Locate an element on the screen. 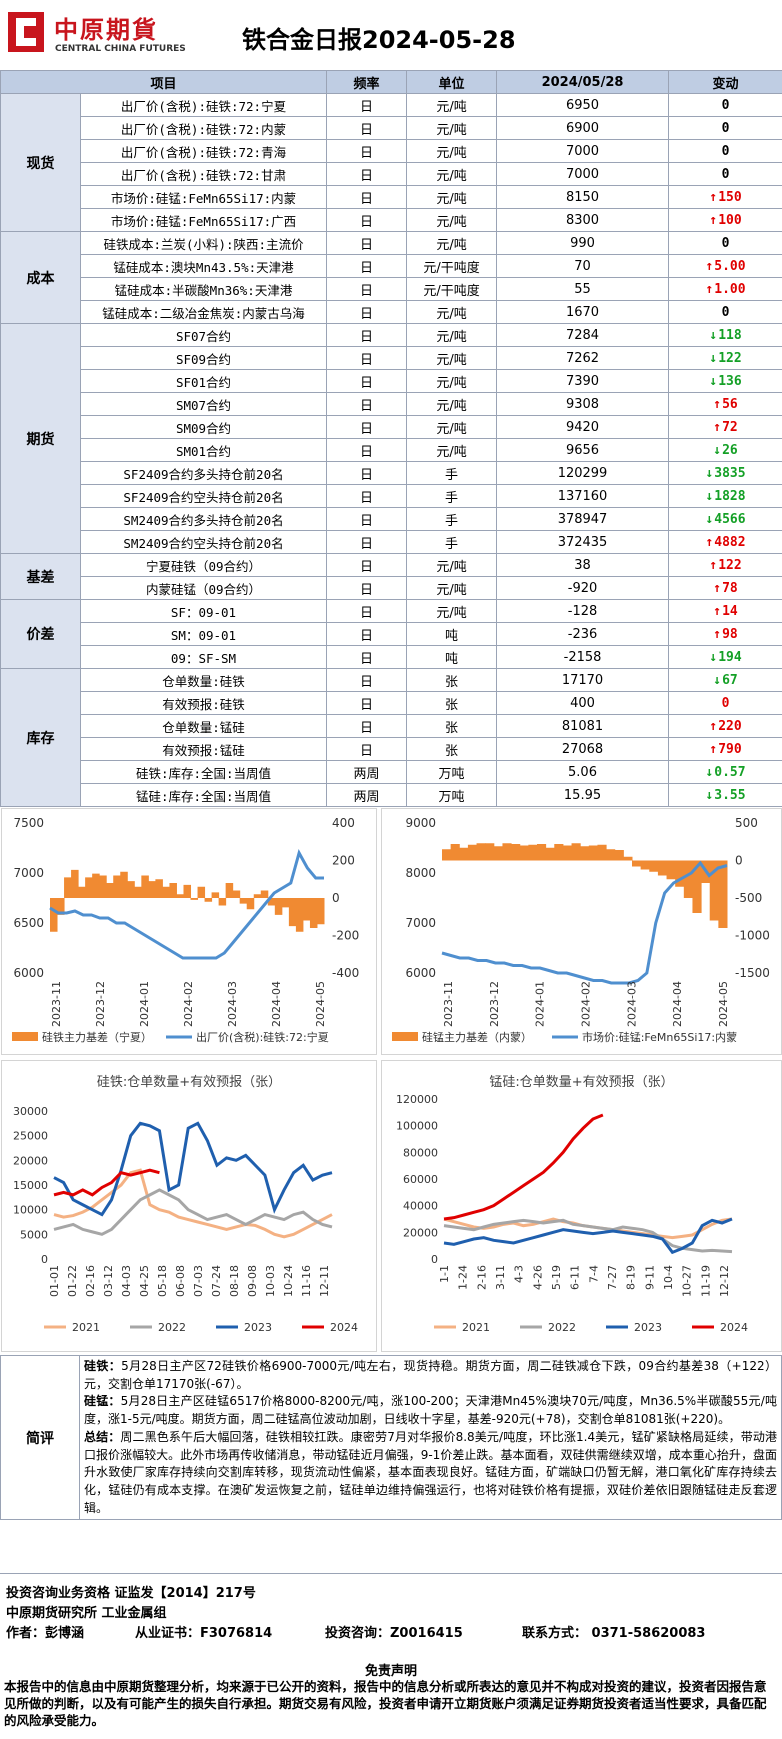 This screenshot has height=1739, width=782. change-value: 100 is located at coordinates (729, 220).